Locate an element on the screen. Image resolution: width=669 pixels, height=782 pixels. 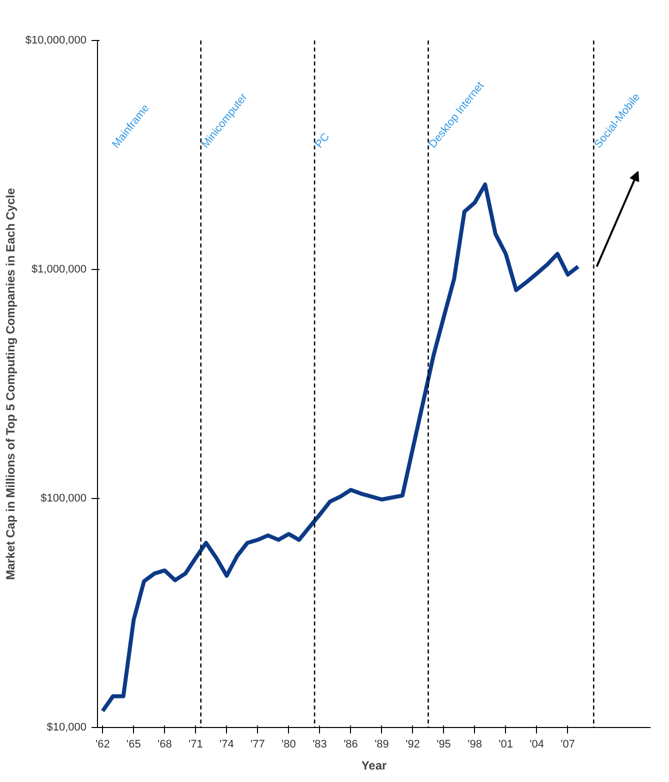
x-tick-label: '62 is located at coordinates (103, 744).